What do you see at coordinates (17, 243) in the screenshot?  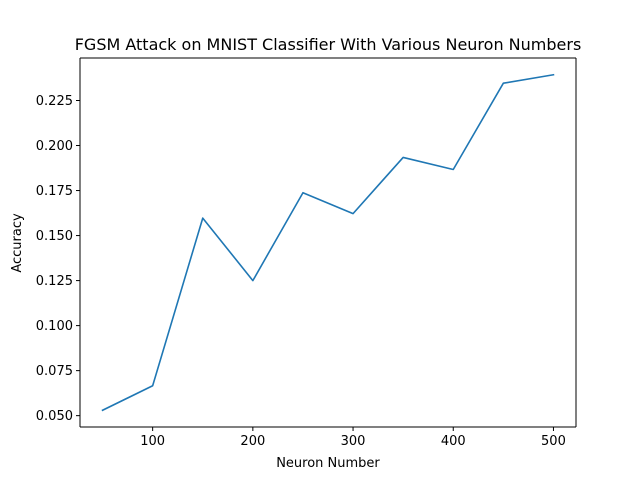 I see `y-axis-label: Accuracy` at bounding box center [17, 243].